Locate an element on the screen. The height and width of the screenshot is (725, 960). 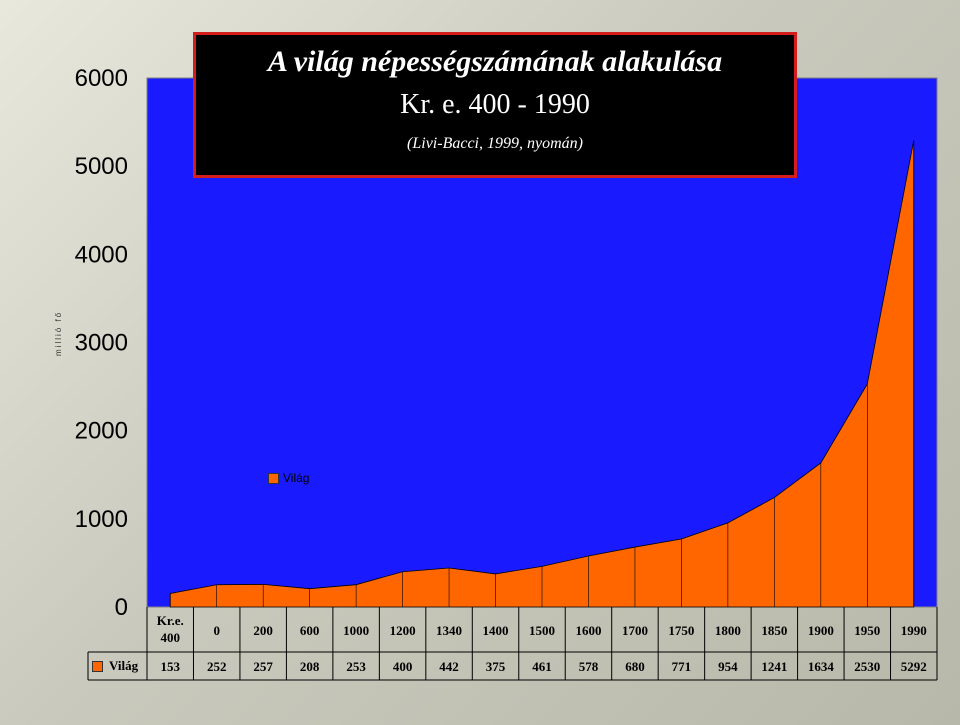
x-tick-label: 1400 is located at coordinates (496, 630).